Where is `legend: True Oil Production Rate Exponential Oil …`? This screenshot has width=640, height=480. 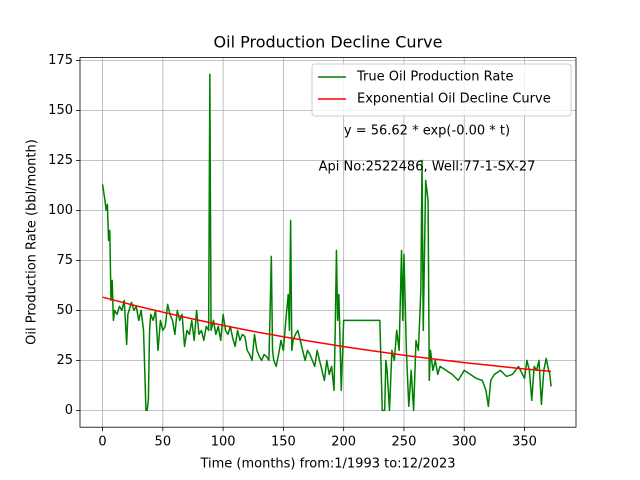 legend: True Oil Production Rate Exponential Oil … is located at coordinates (434, 88).